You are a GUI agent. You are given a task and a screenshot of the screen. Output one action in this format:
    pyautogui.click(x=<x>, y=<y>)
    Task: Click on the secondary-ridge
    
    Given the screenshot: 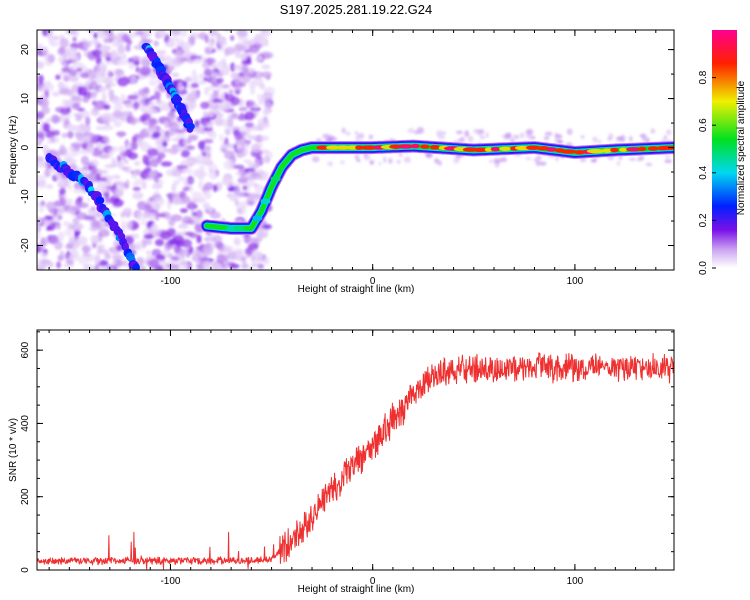 What is the action you would take?
    pyautogui.click(x=168, y=87)
    